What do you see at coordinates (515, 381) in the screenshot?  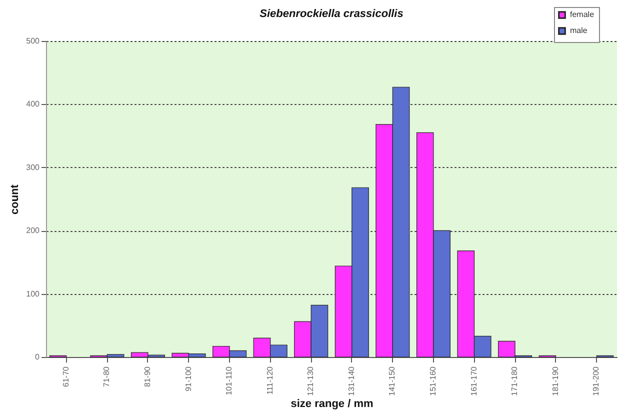 I see `x-tick-label: 171-180` at bounding box center [515, 381].